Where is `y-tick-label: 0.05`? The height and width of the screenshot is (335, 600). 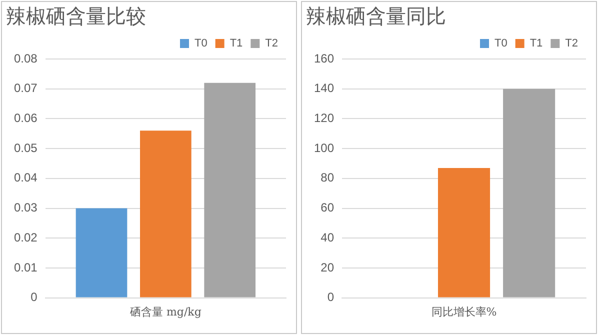
y-tick-label: 0.05 is located at coordinates (26, 147).